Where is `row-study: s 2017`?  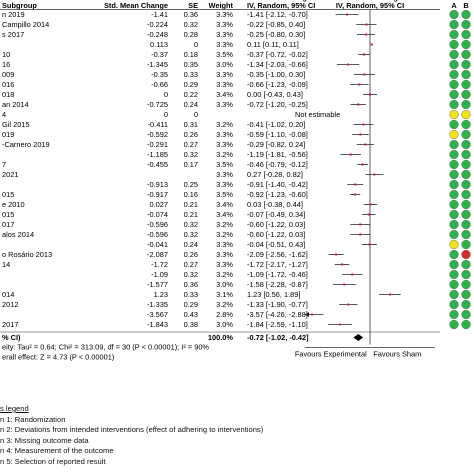
row-study: s 2017 is located at coordinates (13, 34).